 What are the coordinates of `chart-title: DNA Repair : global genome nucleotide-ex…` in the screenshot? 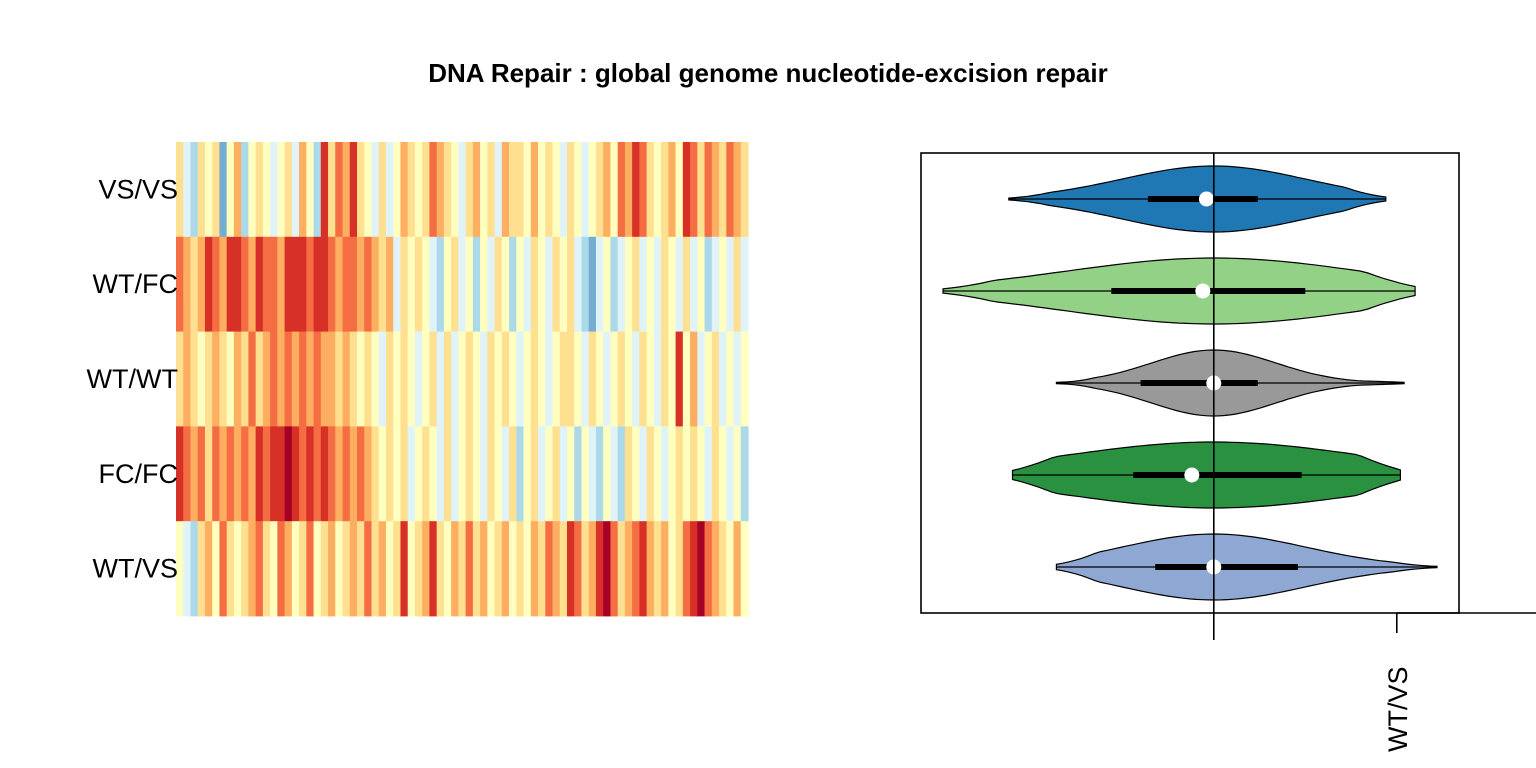 It's located at (768, 73).